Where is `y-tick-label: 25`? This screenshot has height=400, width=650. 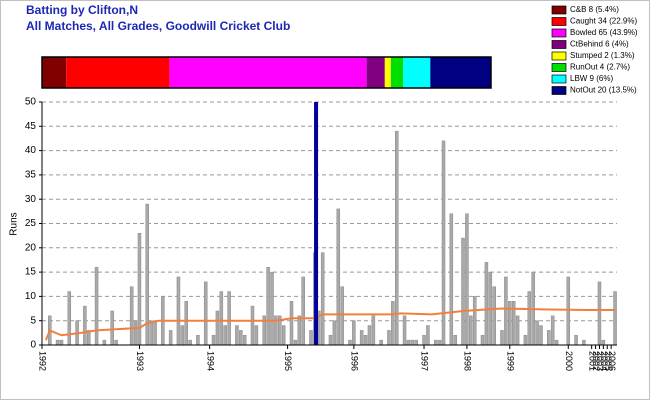
y-tick-label: 25 is located at coordinates (31, 223).